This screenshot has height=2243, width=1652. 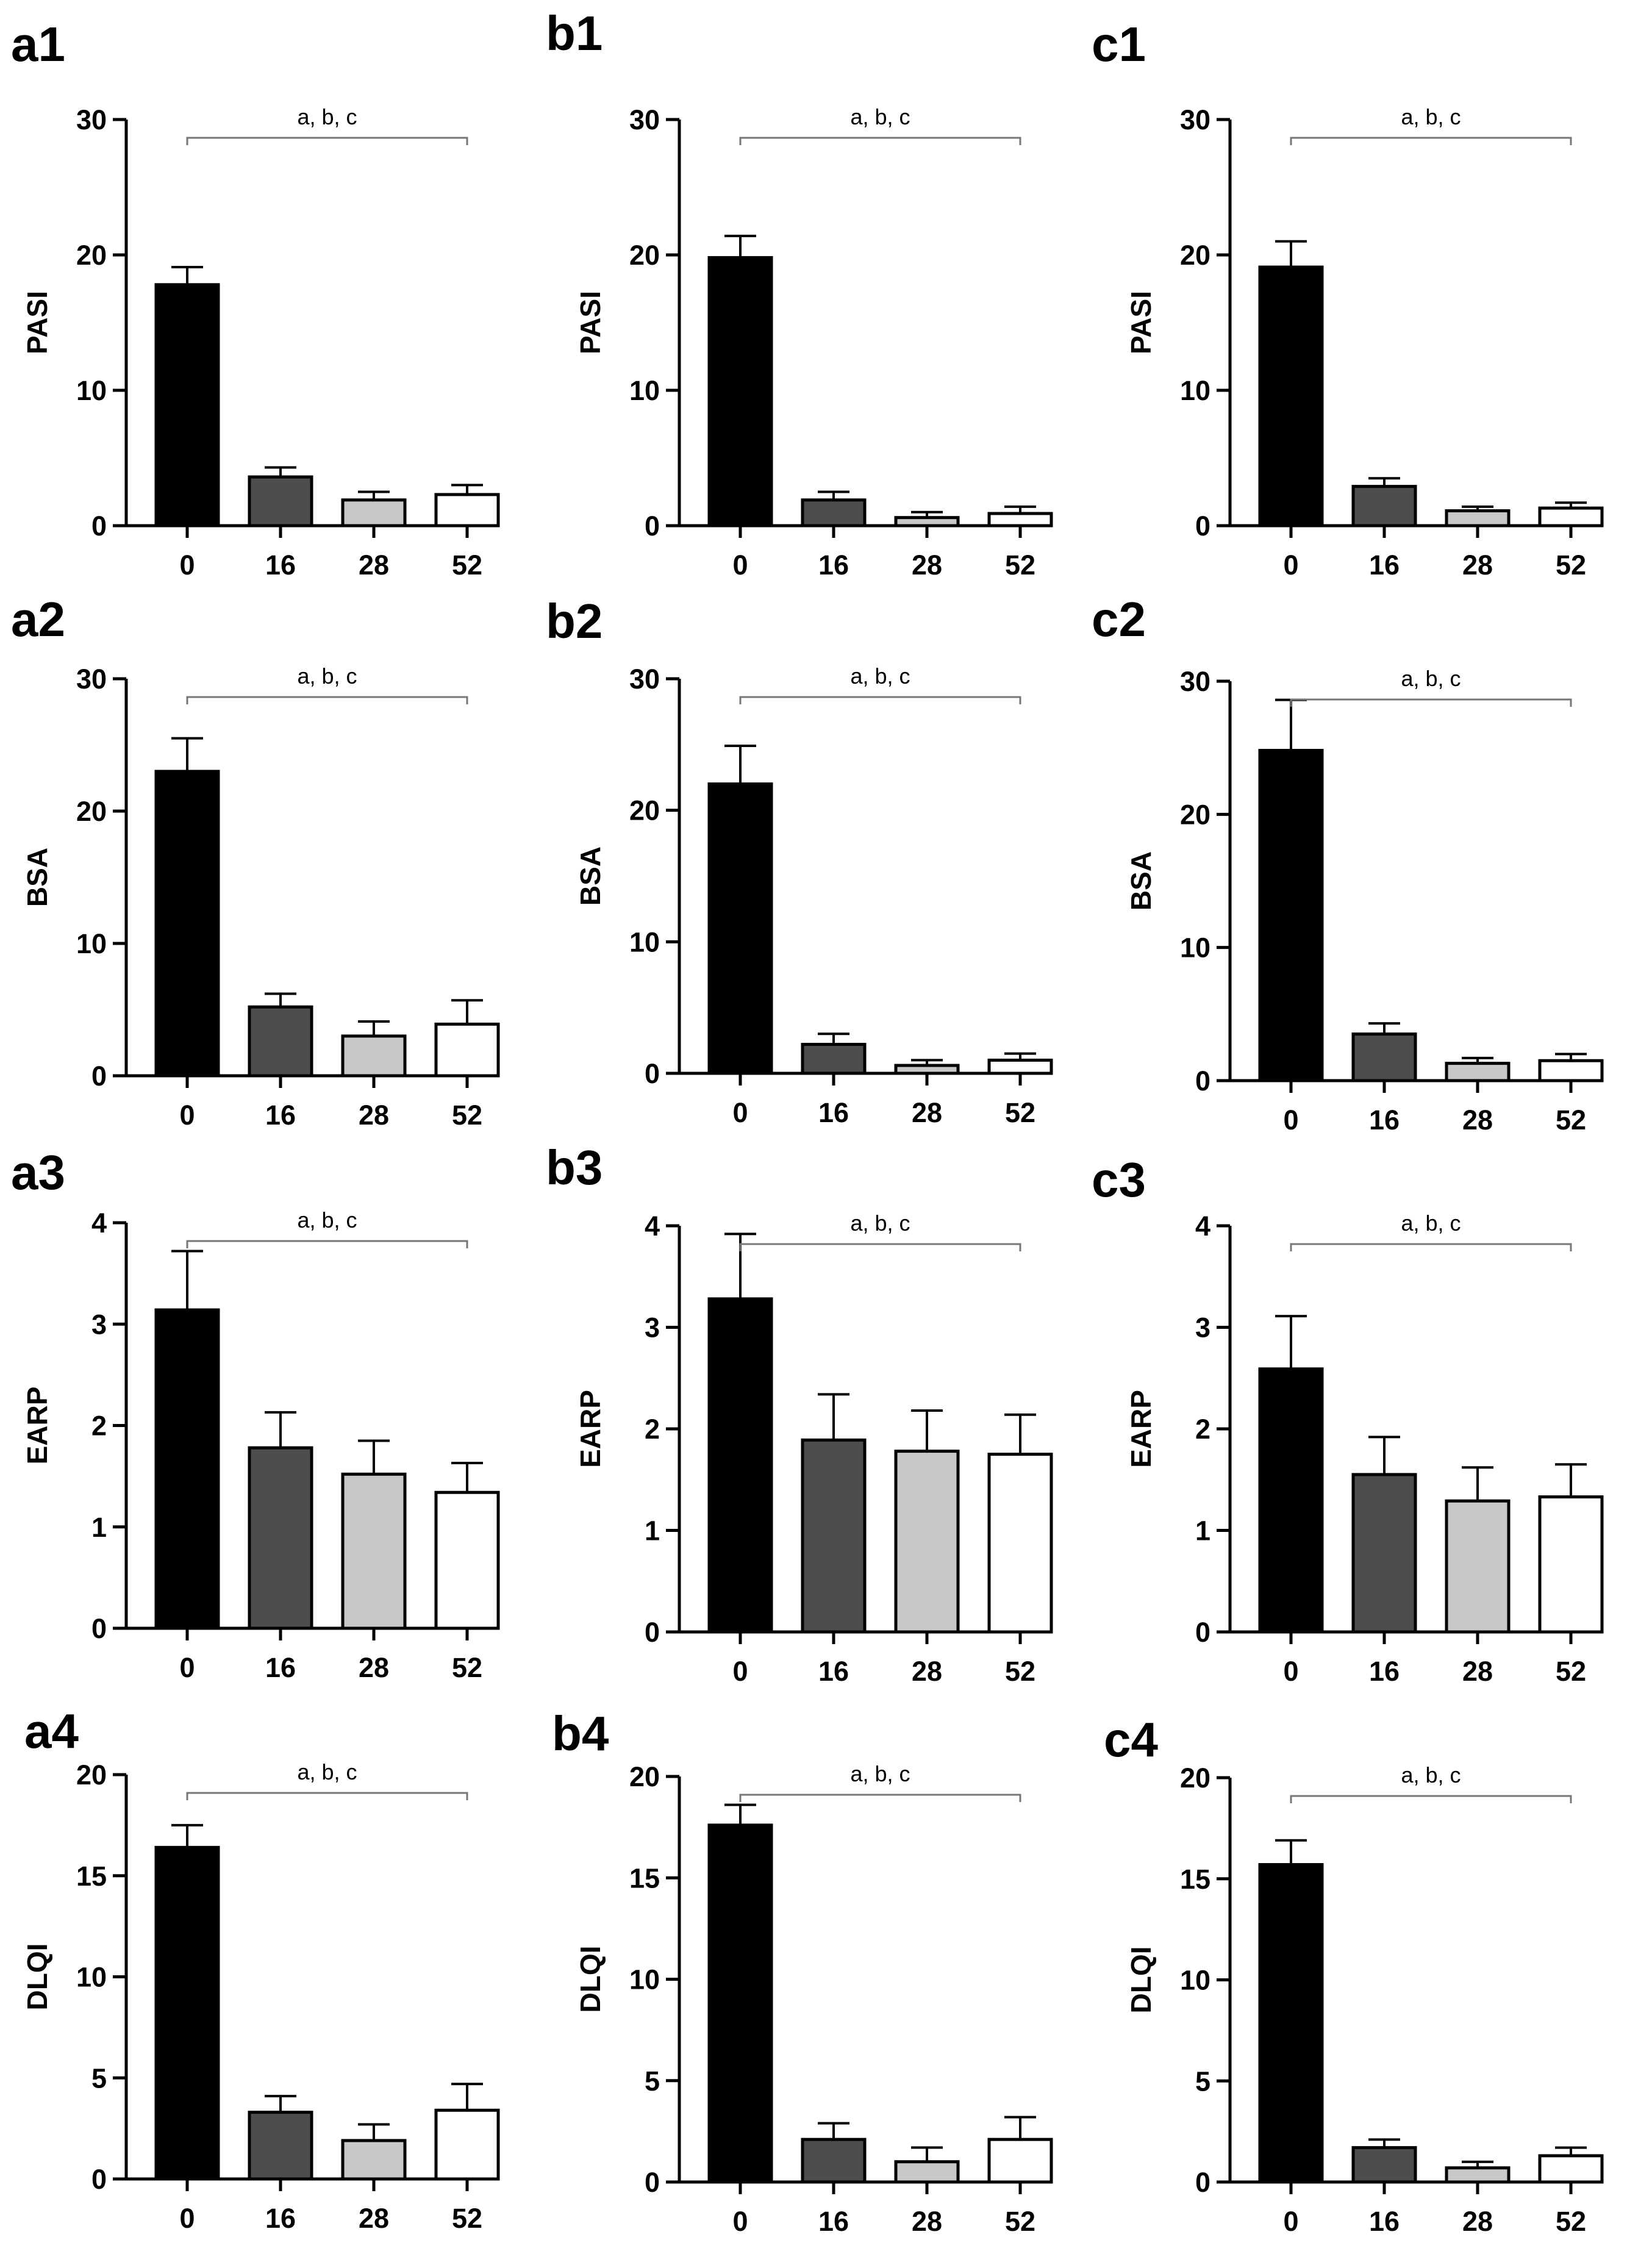 What do you see at coordinates (1348, 864) in the screenshot?
I see `chart-panel-c2: c2 0 10 20 30 BSA 0 16 28 52 a, b, c` at bounding box center [1348, 864].